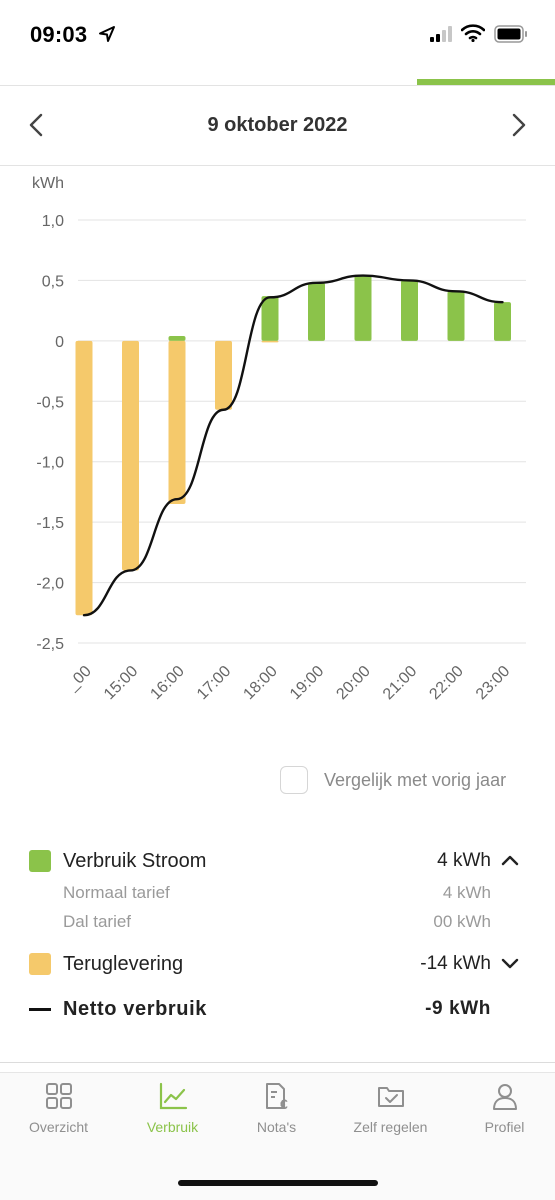  Describe the element at coordinates (135, 861) in the screenshot. I see `consumption-label: Verbruik Stroom` at that location.